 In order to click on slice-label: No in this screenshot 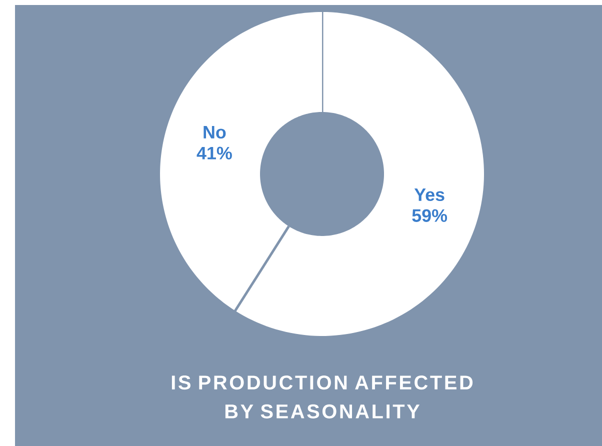, I will do `click(215, 132)`.